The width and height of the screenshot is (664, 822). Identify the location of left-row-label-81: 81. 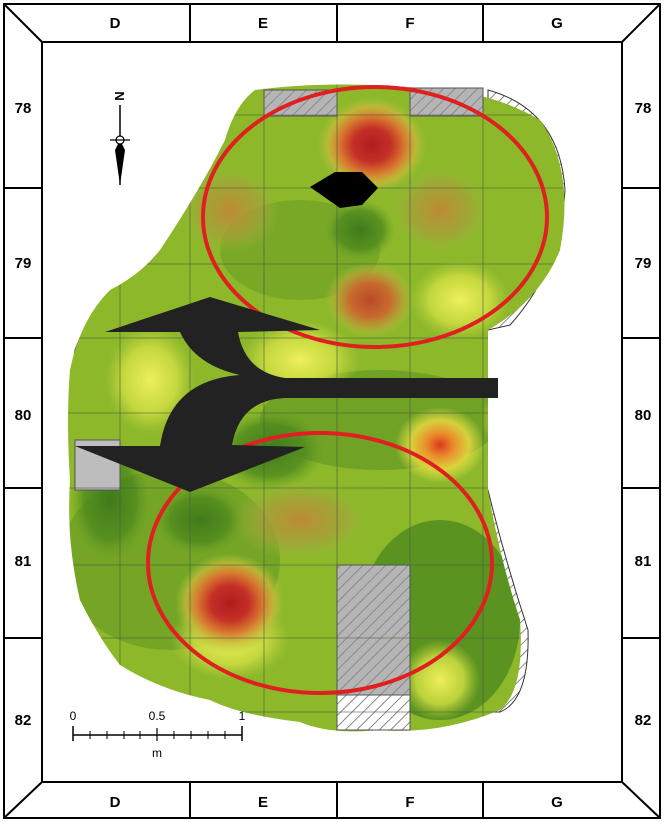
(23, 561).